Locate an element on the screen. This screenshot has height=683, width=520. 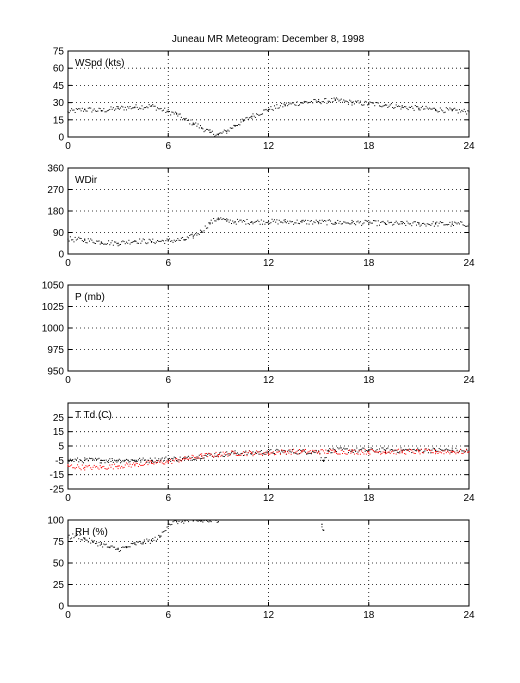
x-tick-label: 24 is located at coordinates (469, 498).